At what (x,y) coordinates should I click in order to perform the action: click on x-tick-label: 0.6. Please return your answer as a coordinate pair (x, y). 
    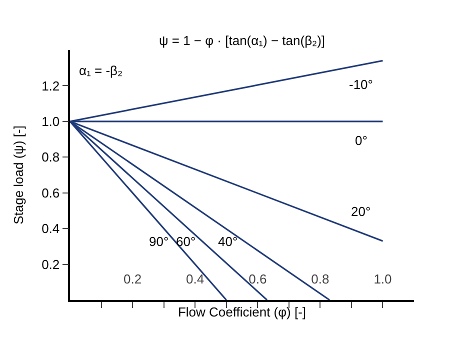
    Looking at the image, I should click on (257, 278).